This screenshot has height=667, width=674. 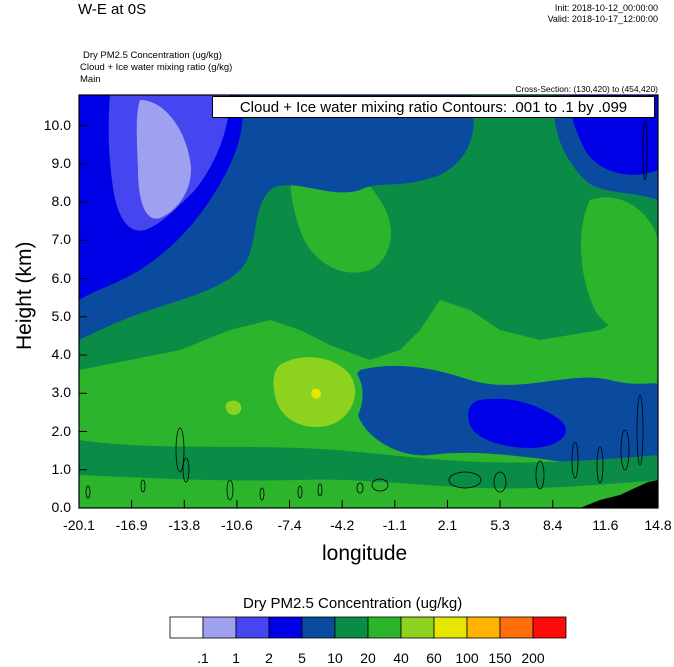 I want to click on terrain, so click(x=619, y=494).